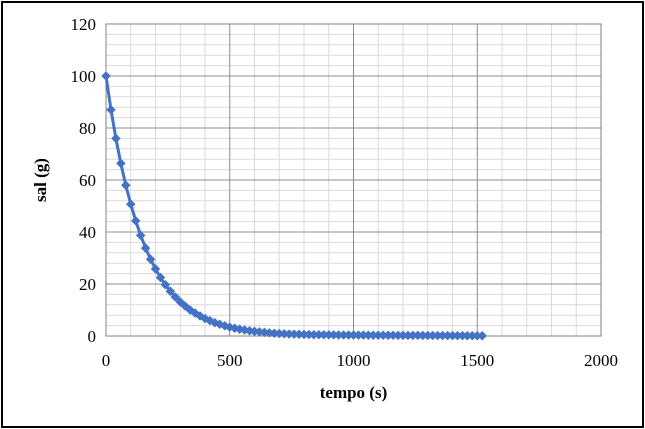 This screenshot has height=429, width=645. I want to click on y-tick-label: 0, so click(92, 336).